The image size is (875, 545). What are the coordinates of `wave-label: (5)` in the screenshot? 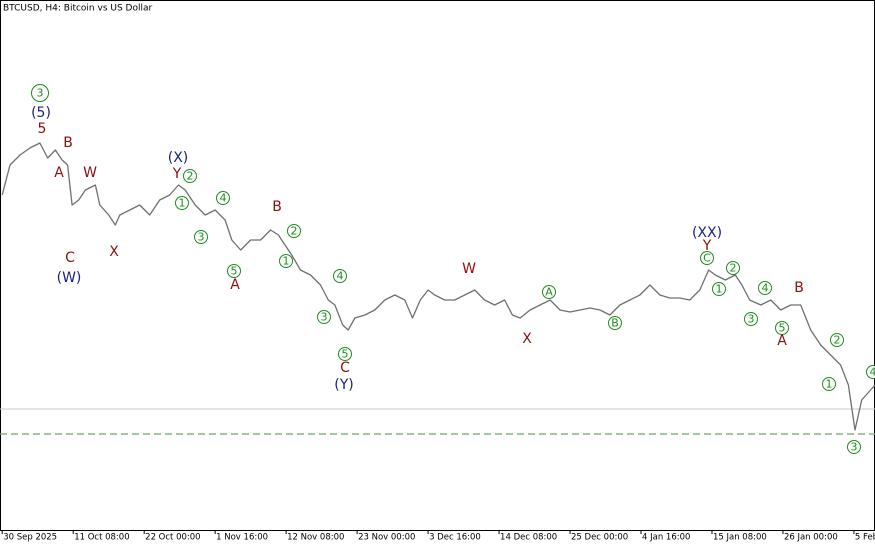 It's located at (41, 113).